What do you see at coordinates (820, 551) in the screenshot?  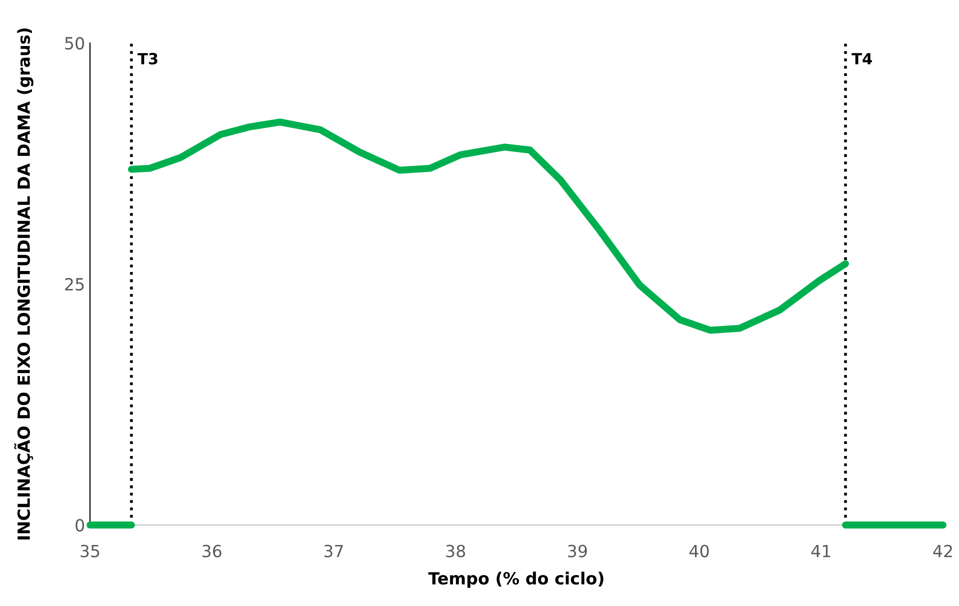 I see `x-tick-label: 41` at bounding box center [820, 551].